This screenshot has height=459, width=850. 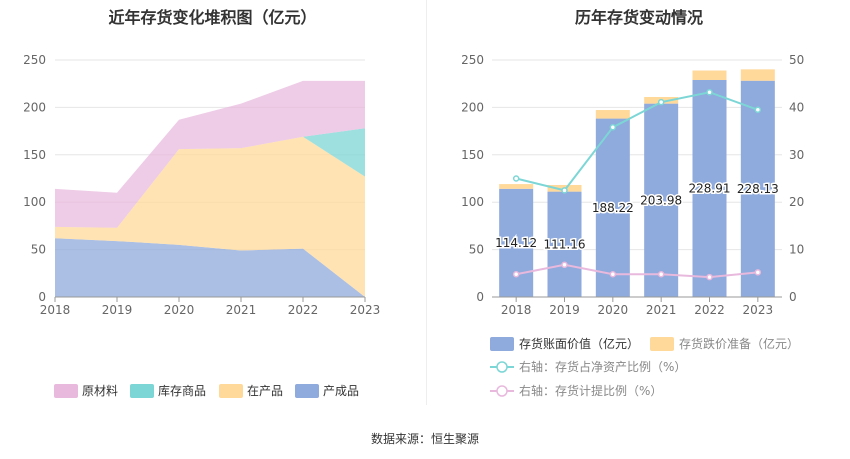 I want to click on legend-label: 原材料, so click(x=100, y=391).